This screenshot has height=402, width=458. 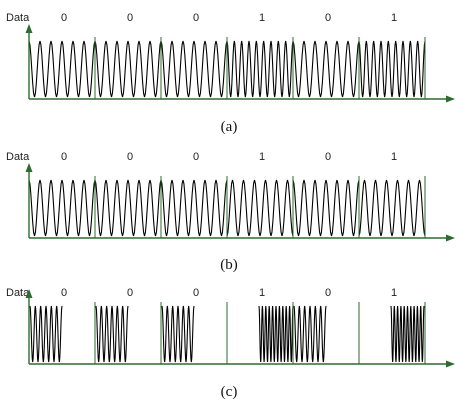 What do you see at coordinates (229, 392) in the screenshot?
I see `panel-caption: (c)` at bounding box center [229, 392].